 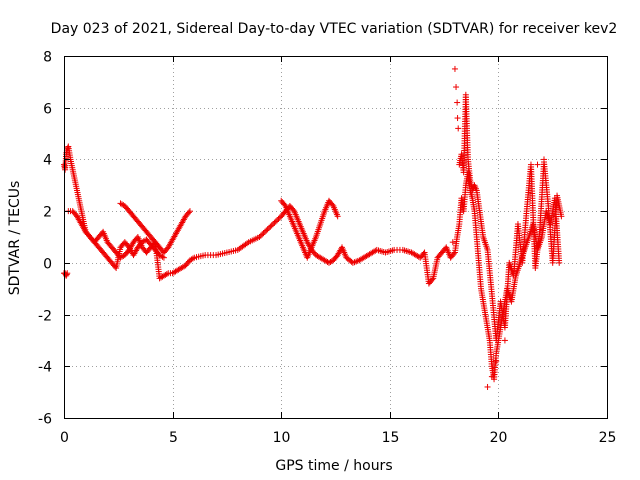 What do you see at coordinates (47, 58) in the screenshot?
I see `y-tick-label: 8` at bounding box center [47, 58].